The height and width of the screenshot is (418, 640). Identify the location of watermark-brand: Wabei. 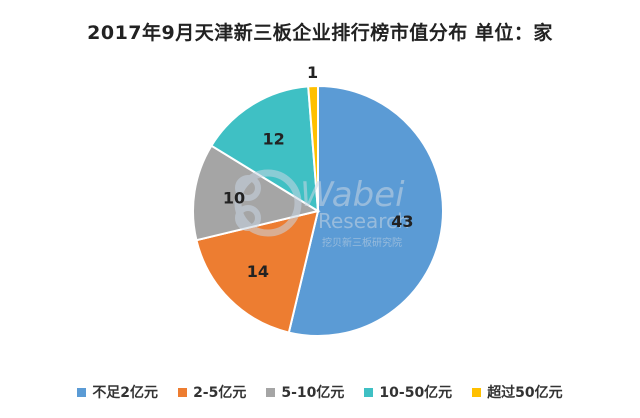
(352, 195).